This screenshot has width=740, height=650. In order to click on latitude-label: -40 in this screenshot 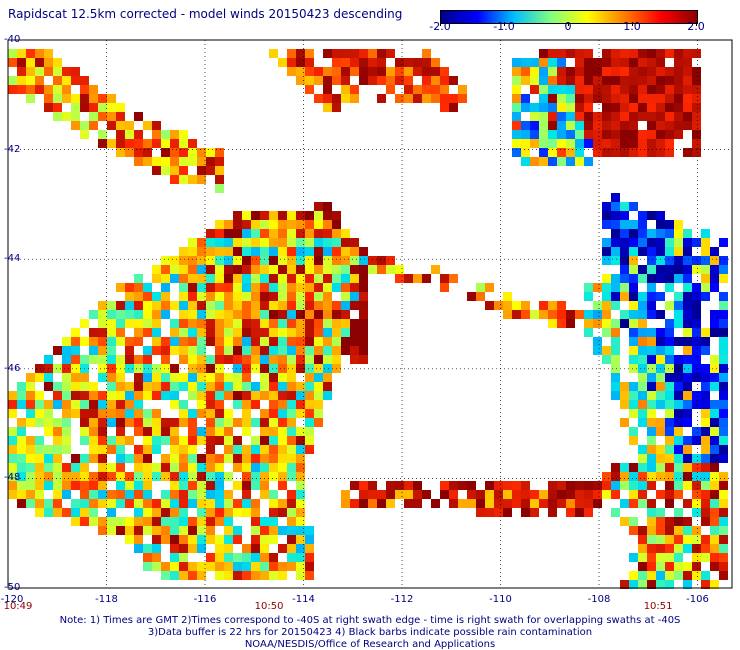, I will do `click(12, 39)`.